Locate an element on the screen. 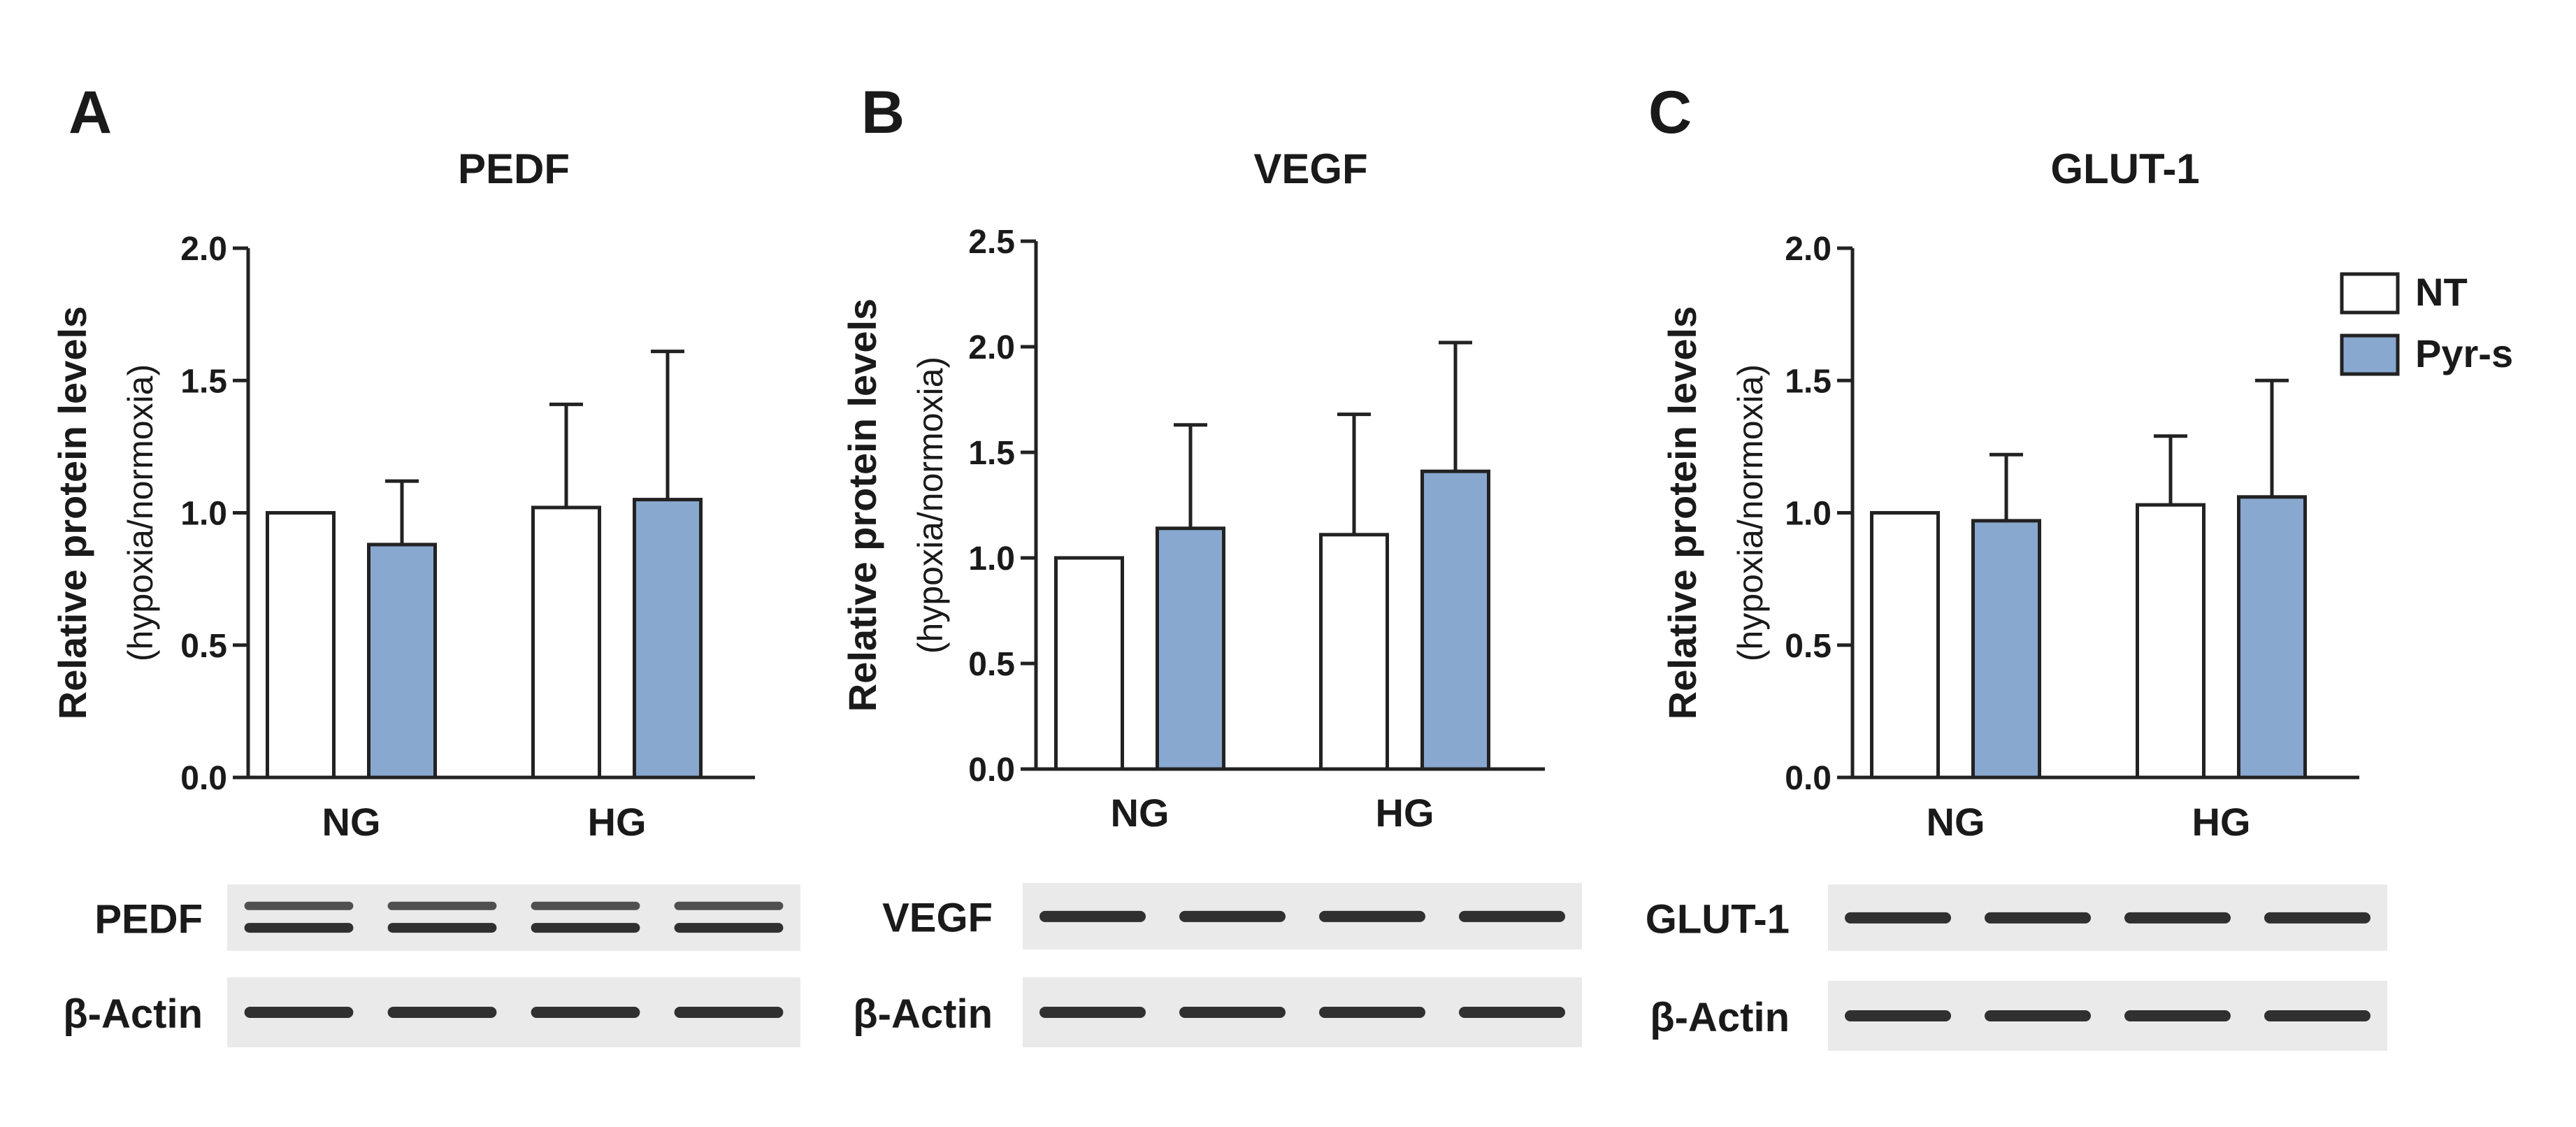  blot-strip is located at coordinates (513, 917).